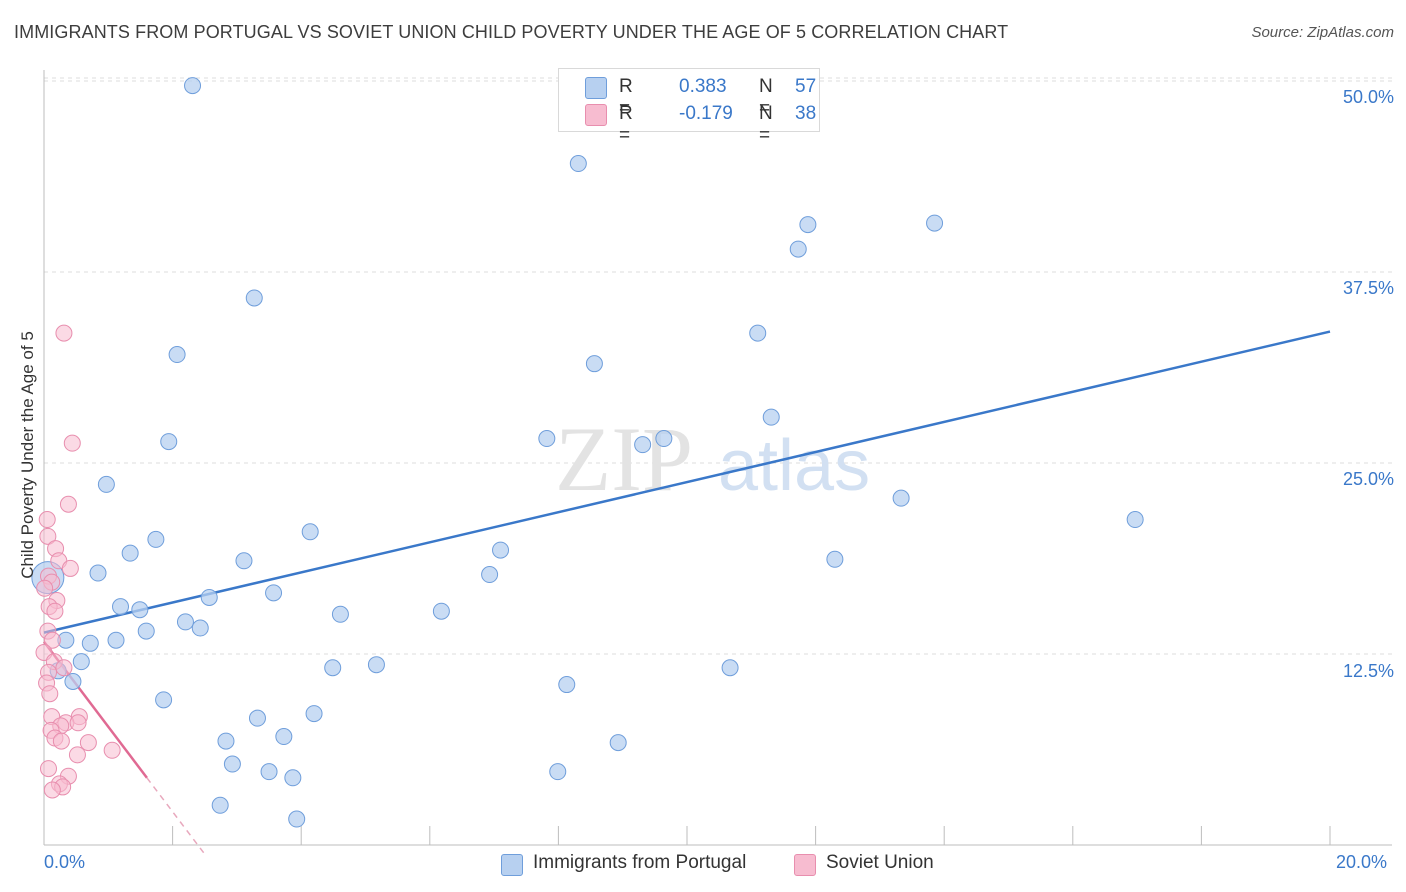 Image resolution: width=1406 pixels, height=892 pixels. I want to click on y-tick-label: 12.5%, so click(1368, 671).